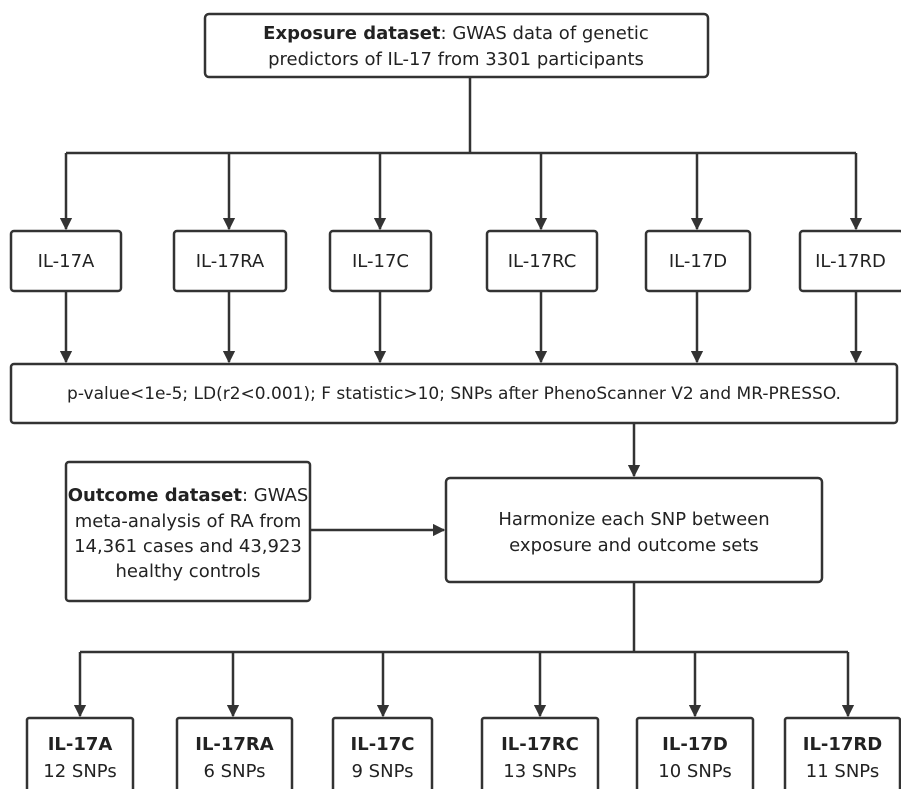 This screenshot has height=789, width=901. Describe the element at coordinates (66, 261) in the screenshot. I see `trait-label: IL-17A` at that location.